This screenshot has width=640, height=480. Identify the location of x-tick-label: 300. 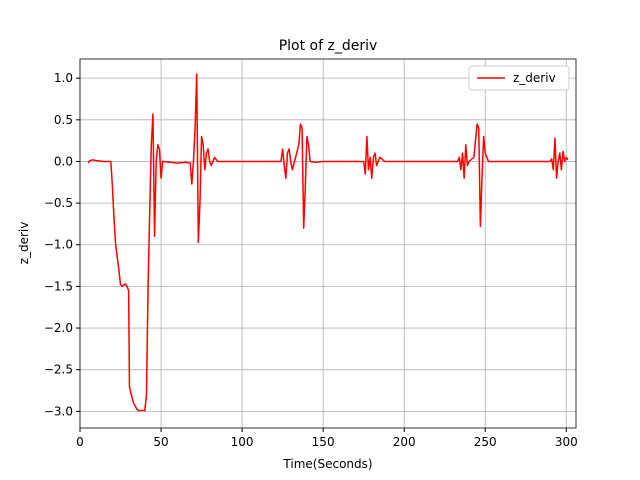
(566, 442).